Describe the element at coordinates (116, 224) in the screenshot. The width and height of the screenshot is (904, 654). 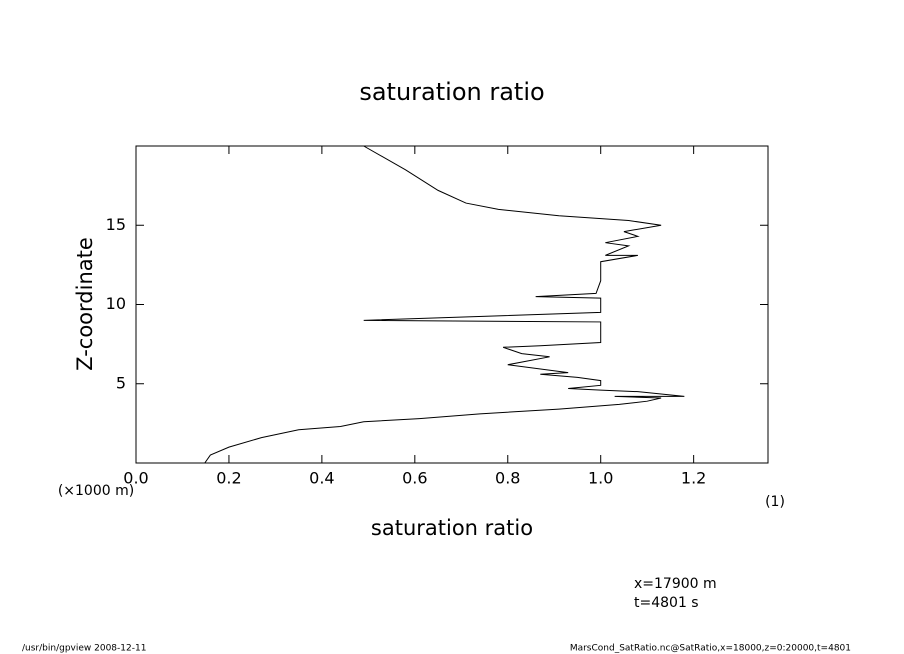
I see `y-tick-label: 15` at that location.